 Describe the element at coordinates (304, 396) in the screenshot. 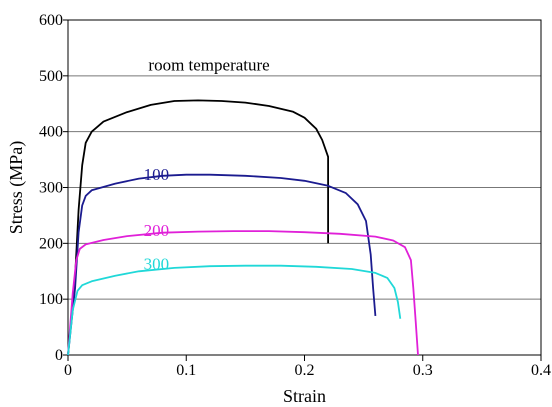

I see `x-axis-title: Strain` at that location.